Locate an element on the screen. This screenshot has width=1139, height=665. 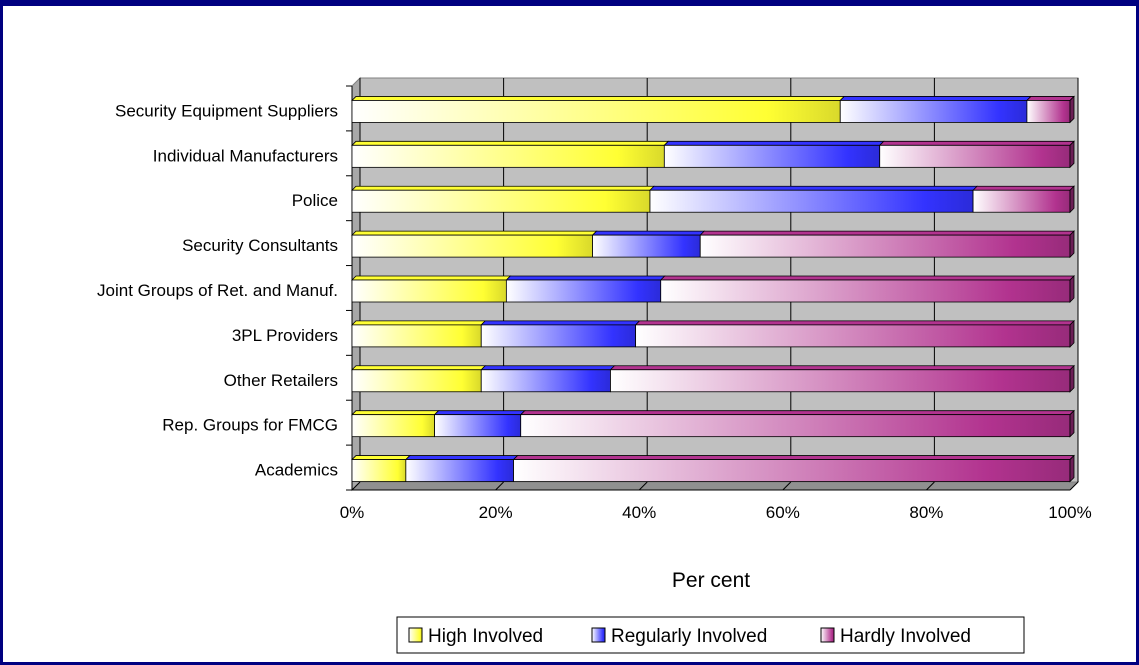
legend-label: Hardly Involved is located at coordinates (905, 636).